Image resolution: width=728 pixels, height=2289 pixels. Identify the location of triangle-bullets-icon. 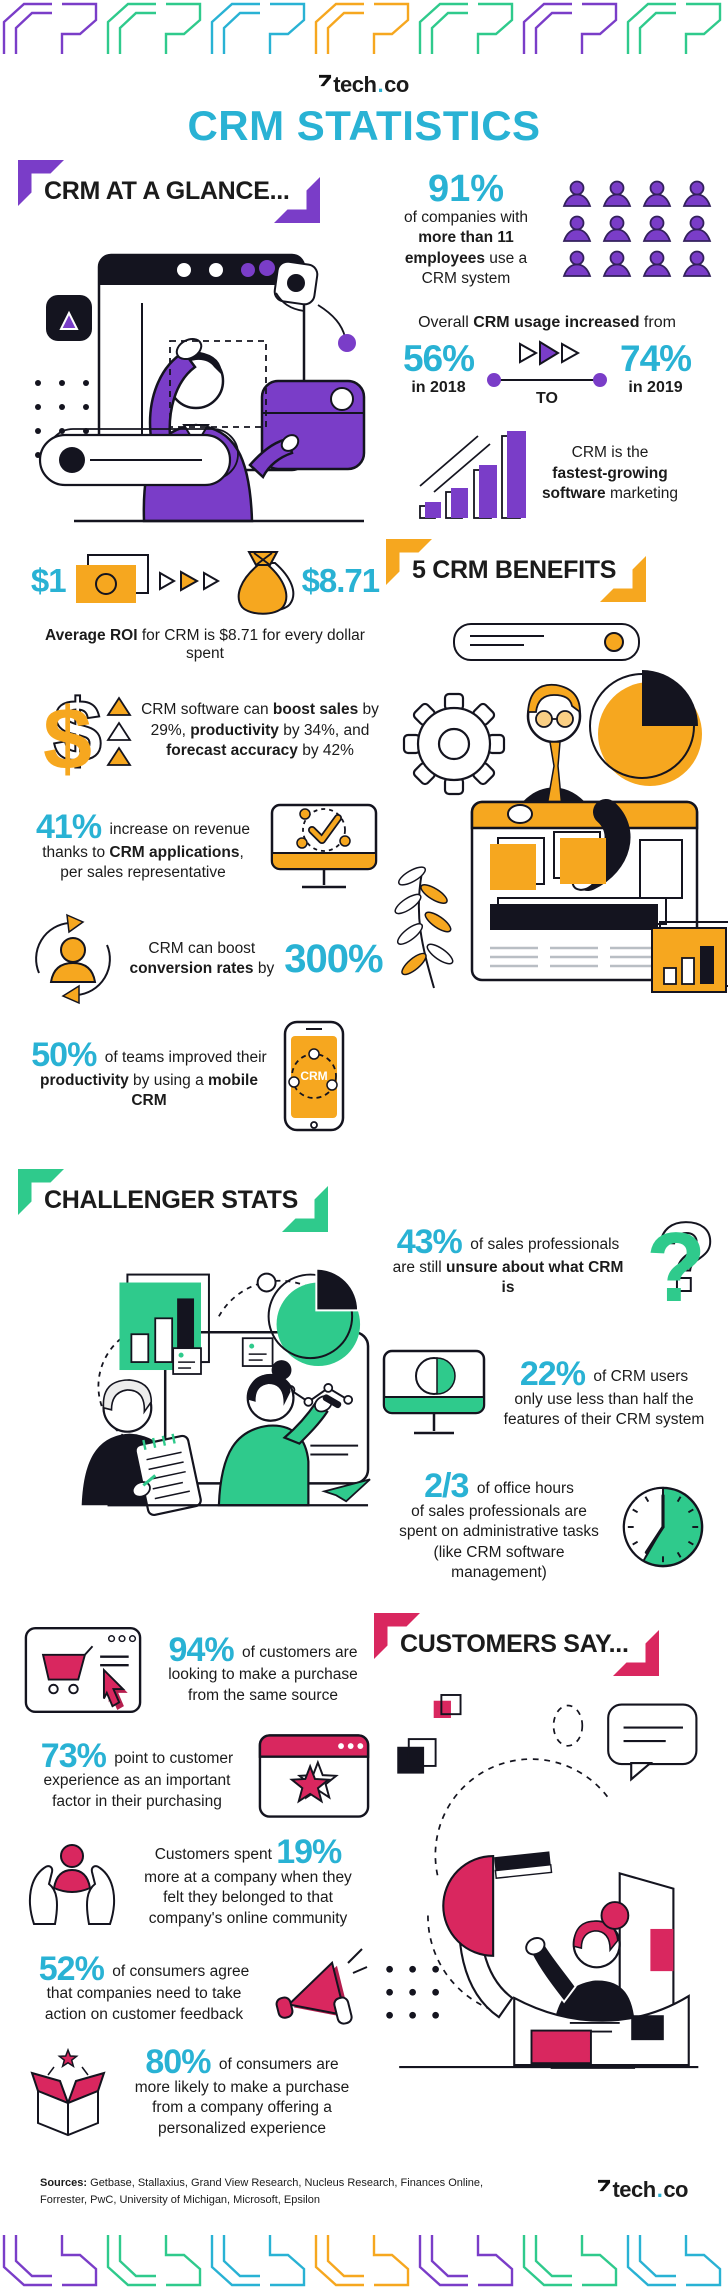
(119, 731).